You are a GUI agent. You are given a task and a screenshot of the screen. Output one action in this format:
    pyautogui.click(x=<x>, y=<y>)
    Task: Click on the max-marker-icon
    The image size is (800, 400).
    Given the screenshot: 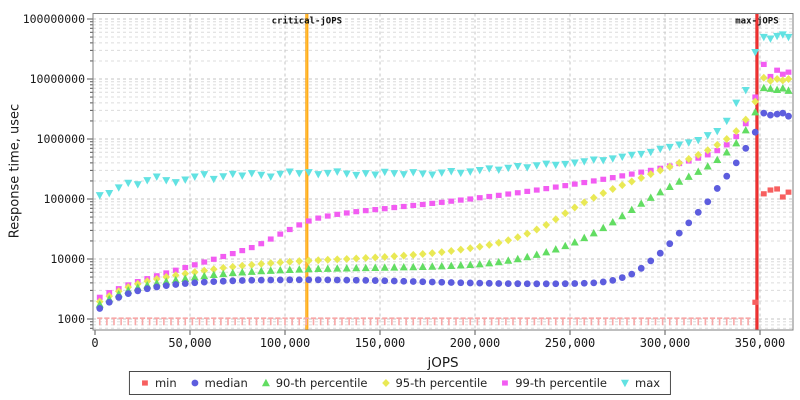 What is the action you would take?
    pyautogui.click(x=624, y=383)
    